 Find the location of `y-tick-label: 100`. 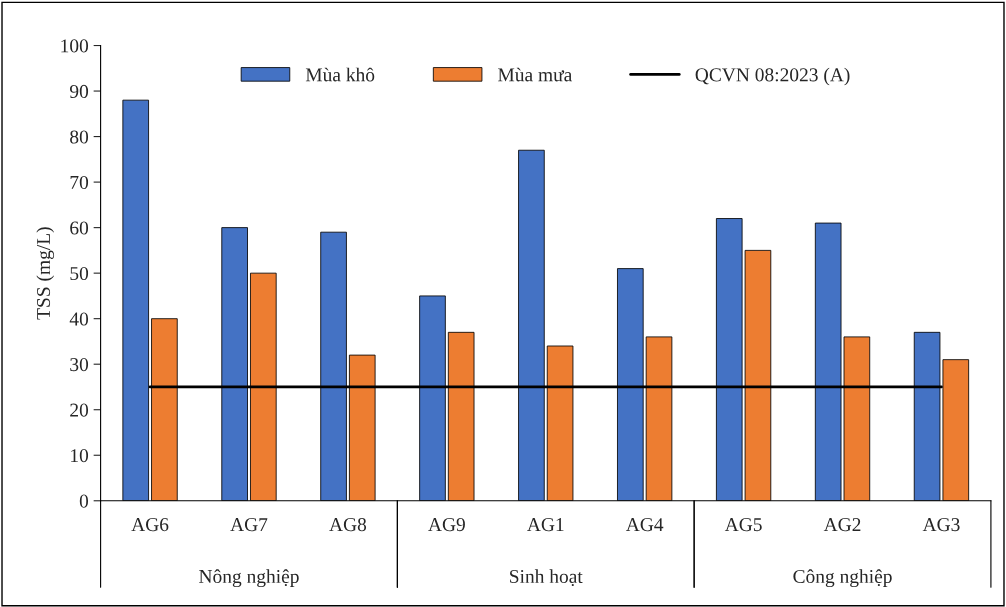

y-tick-label: 100 is located at coordinates (75, 46).